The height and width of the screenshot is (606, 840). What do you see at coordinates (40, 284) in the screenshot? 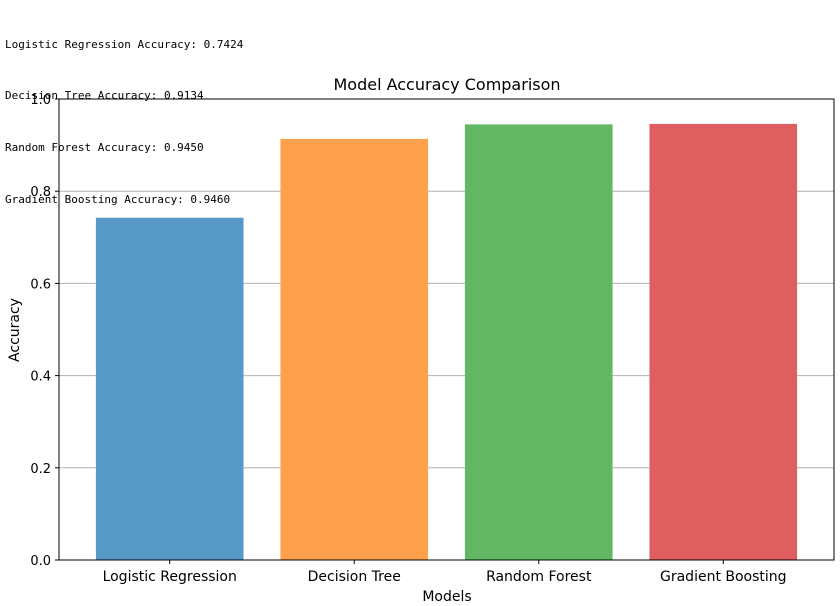
I see `y-tick-label: 0.6` at bounding box center [40, 284].